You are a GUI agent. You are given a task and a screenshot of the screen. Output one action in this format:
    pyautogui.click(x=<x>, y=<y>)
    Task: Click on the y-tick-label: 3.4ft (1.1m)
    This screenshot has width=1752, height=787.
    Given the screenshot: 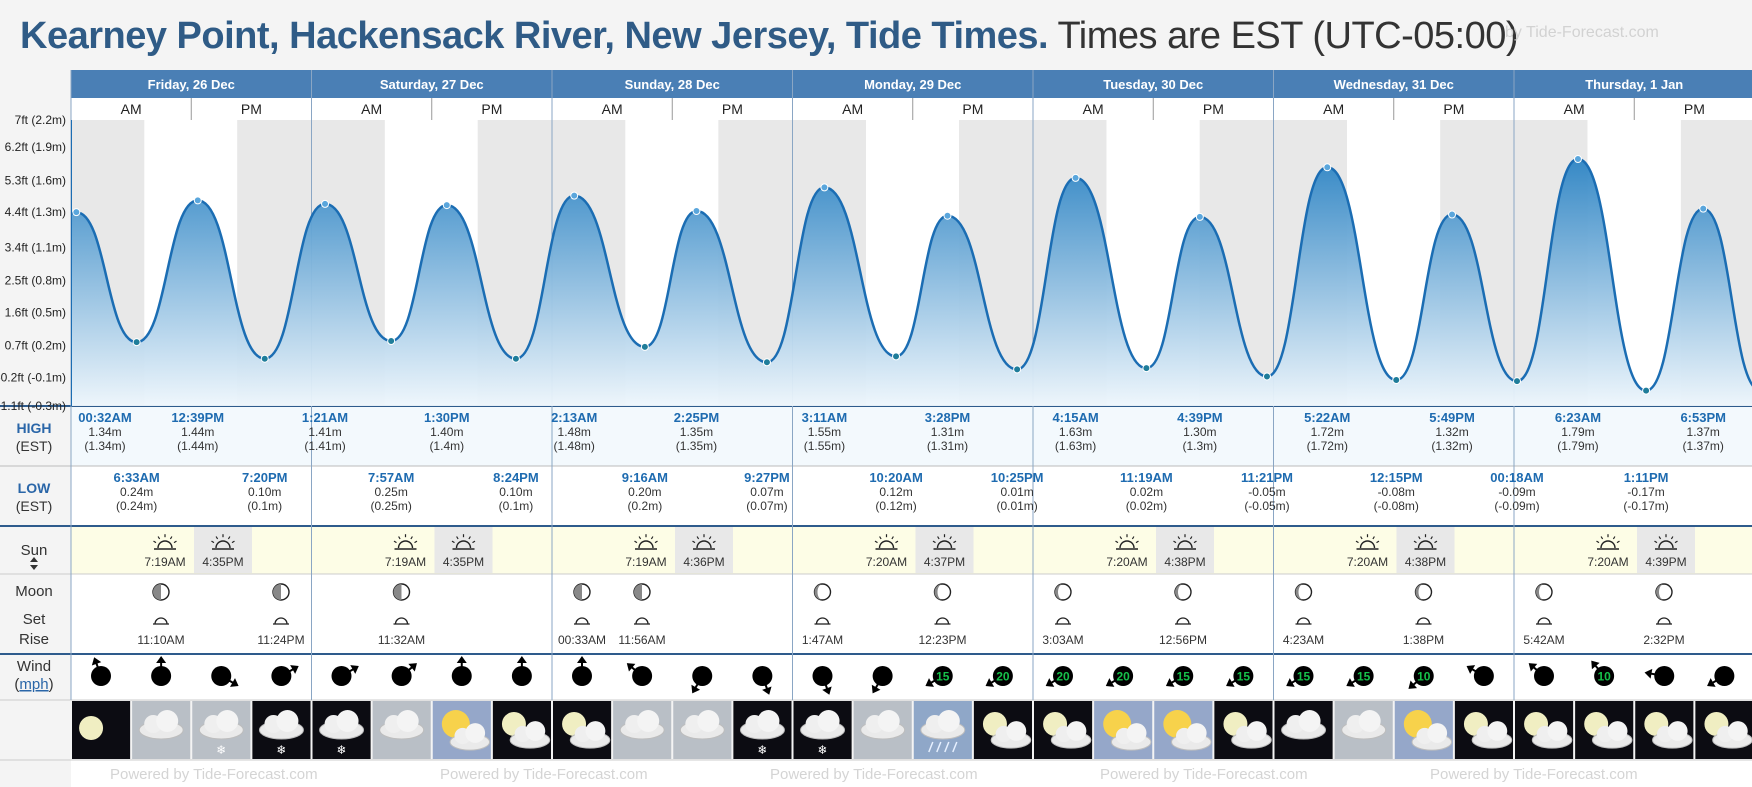 What is the action you would take?
    pyautogui.click(x=35, y=248)
    